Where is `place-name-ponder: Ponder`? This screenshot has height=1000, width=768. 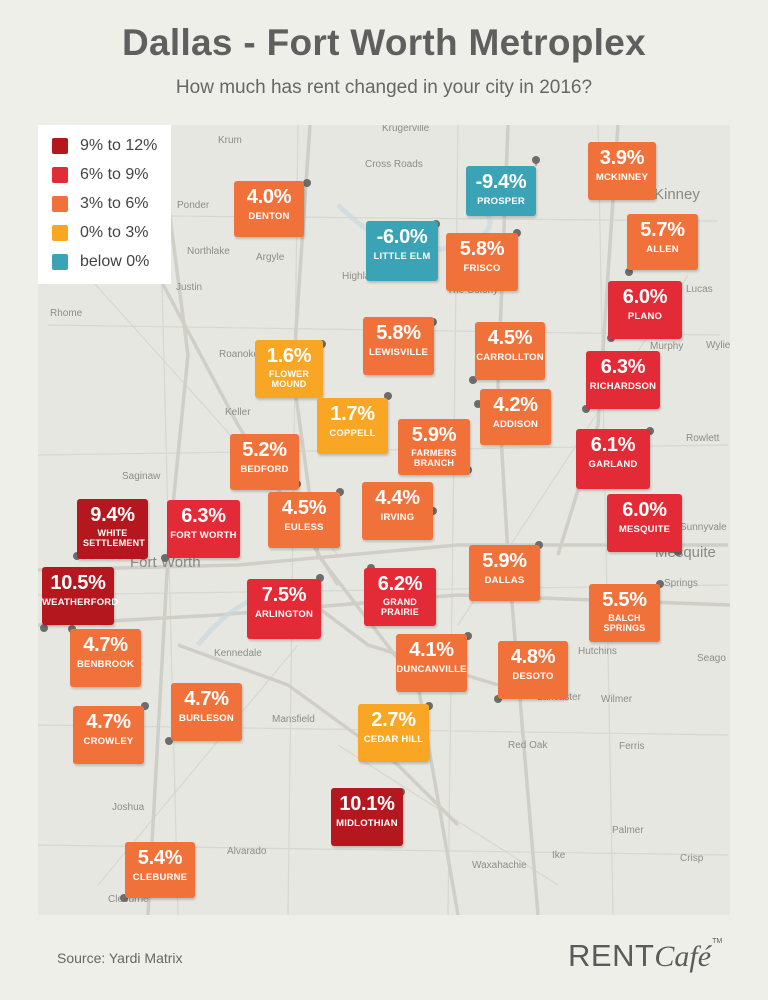
place-name-ponder: Ponder is located at coordinates (193, 205).